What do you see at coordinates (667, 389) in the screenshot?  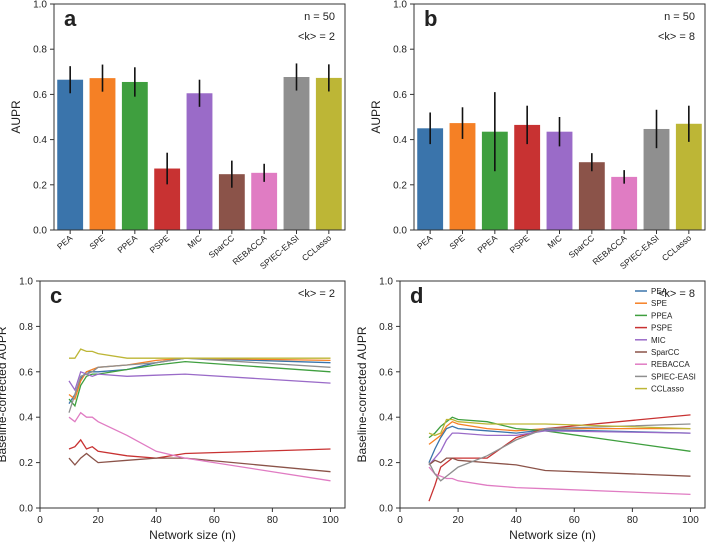 I see `legend-label: CCLasso` at bounding box center [667, 389].